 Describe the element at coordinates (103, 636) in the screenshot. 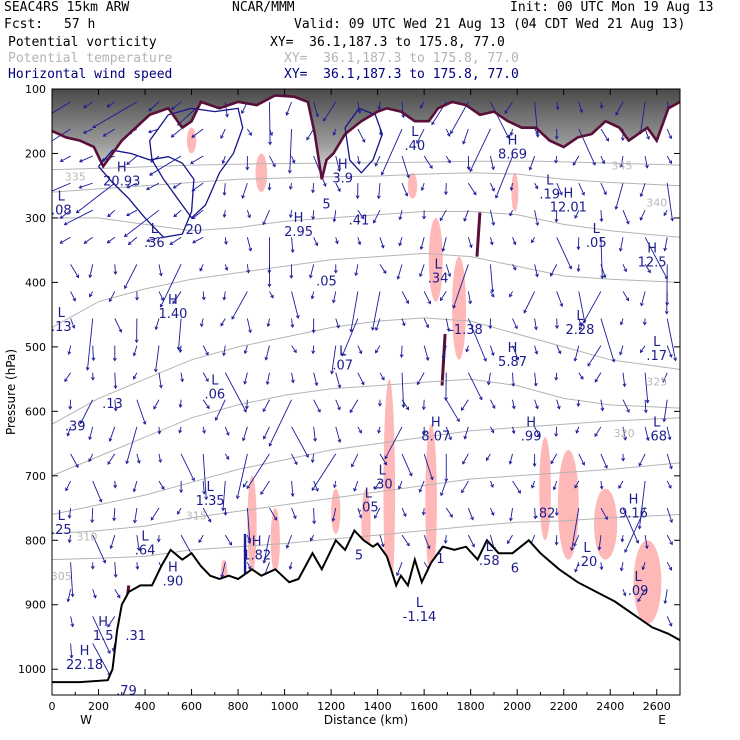

I see `extremum-value: 1.5` at that location.